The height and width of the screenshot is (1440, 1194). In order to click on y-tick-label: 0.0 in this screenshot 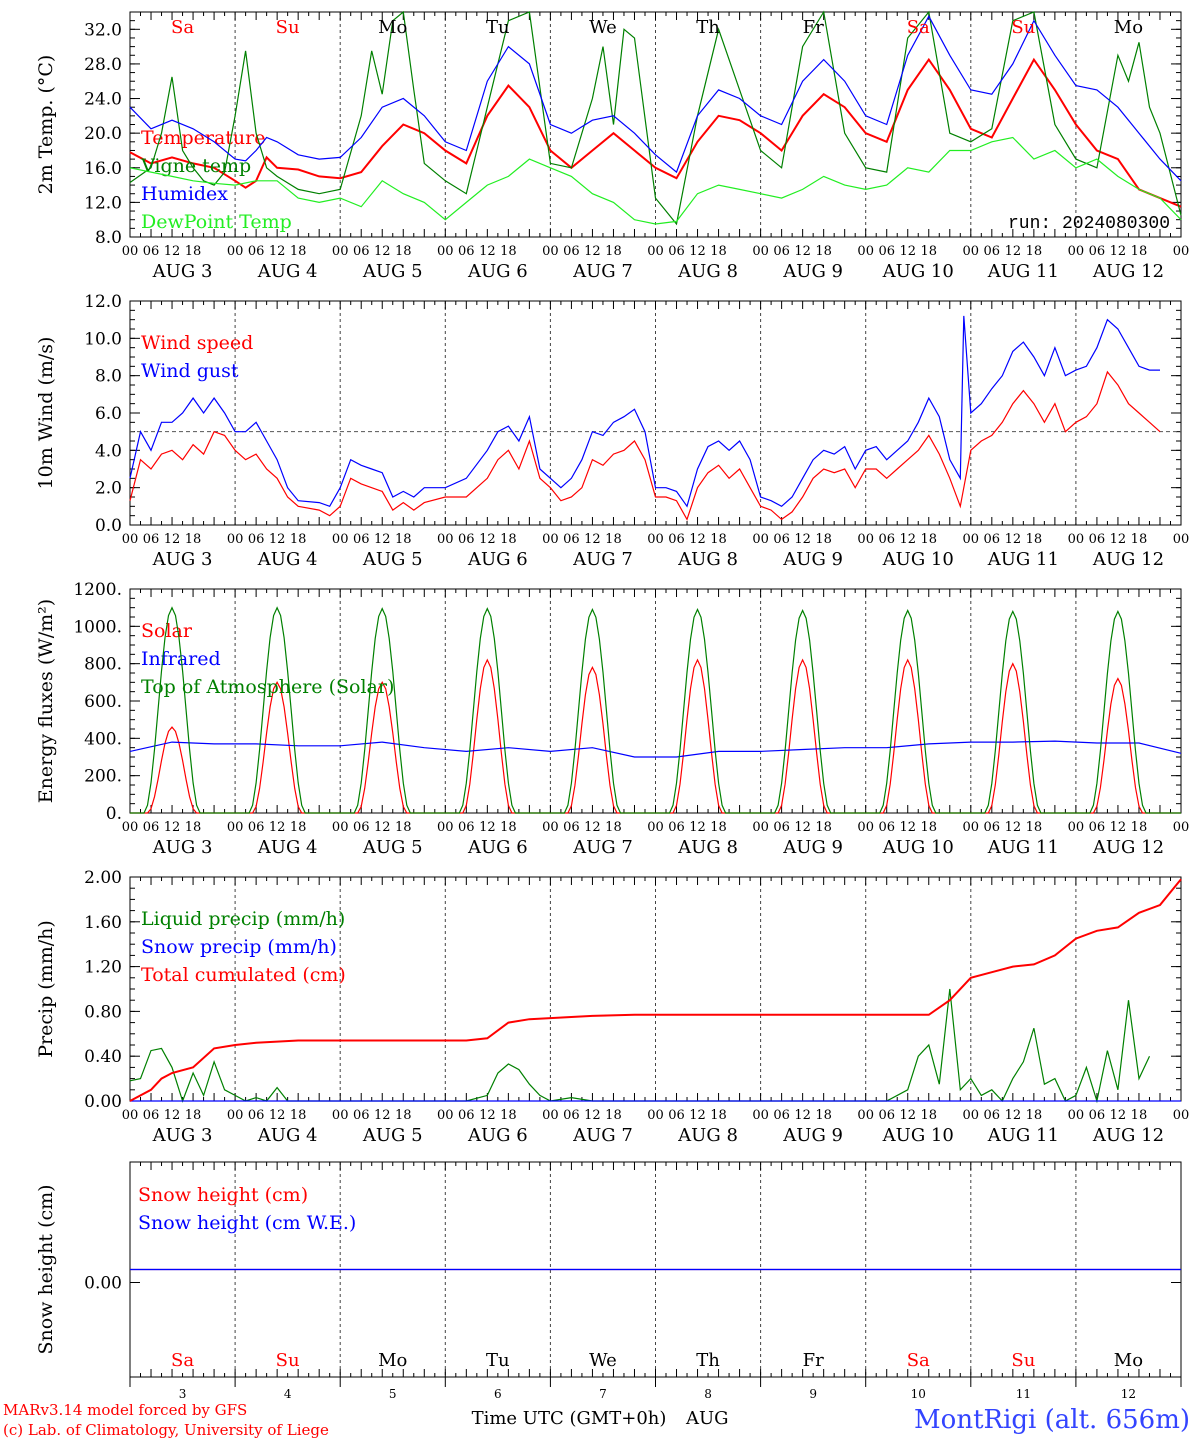, I will do `click(108, 526)`.